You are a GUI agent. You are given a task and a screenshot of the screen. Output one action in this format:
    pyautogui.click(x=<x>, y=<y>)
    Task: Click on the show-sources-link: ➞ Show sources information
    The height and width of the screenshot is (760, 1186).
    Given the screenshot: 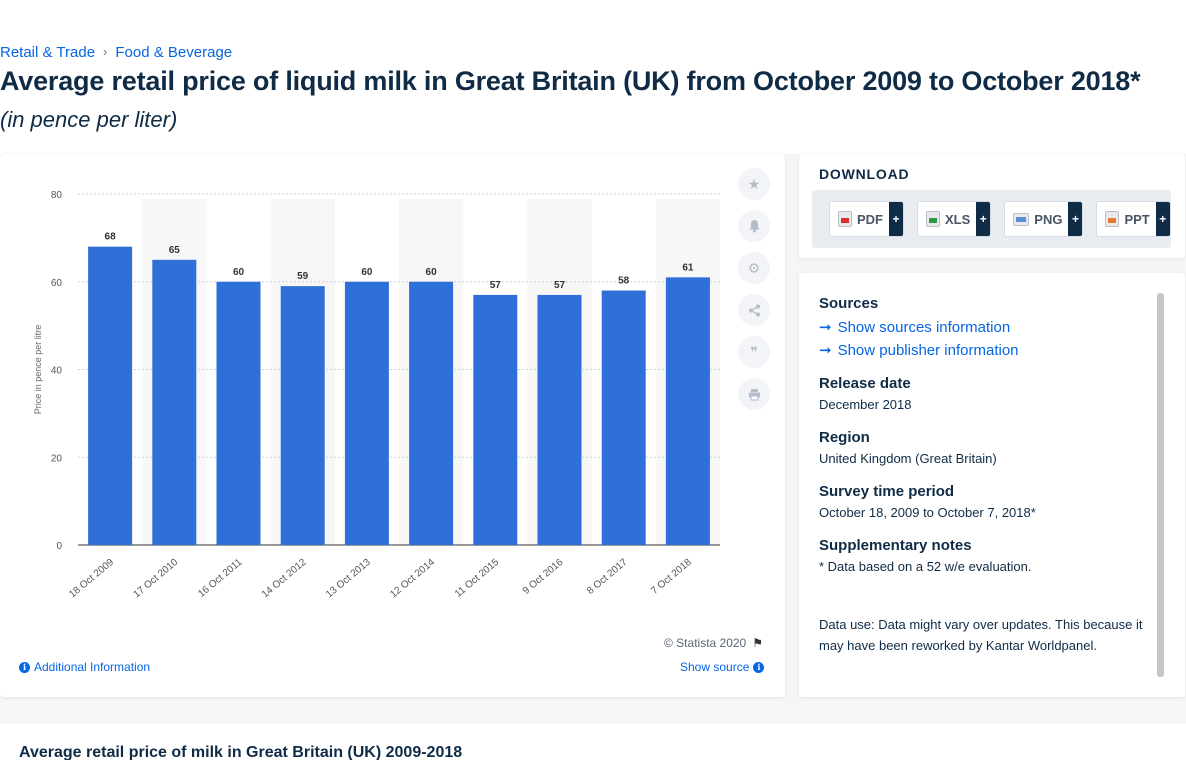 What is the action you would take?
    pyautogui.click(x=984, y=327)
    